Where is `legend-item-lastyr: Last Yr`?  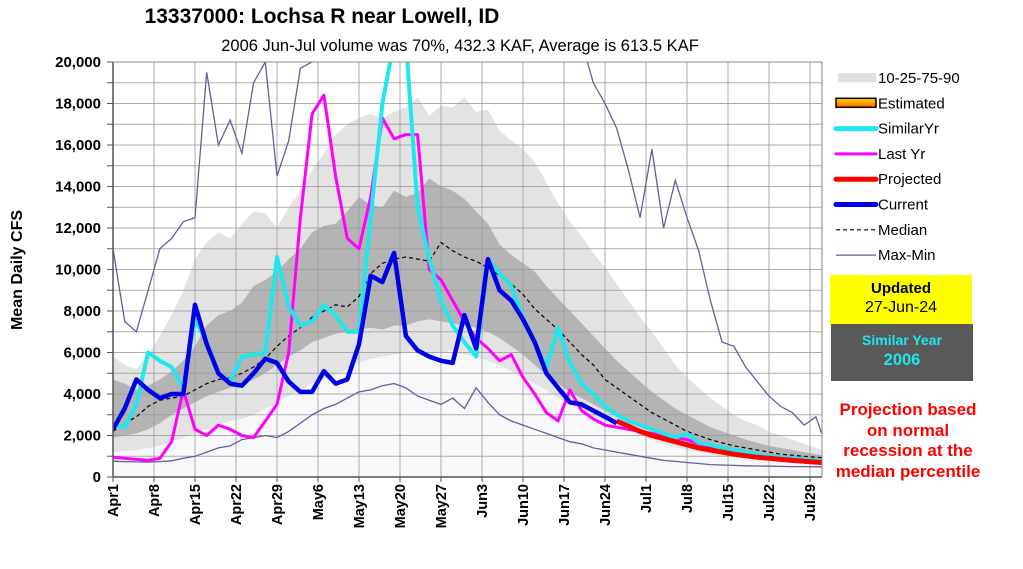 legend-item-lastyr: Last Yr is located at coordinates (879, 154).